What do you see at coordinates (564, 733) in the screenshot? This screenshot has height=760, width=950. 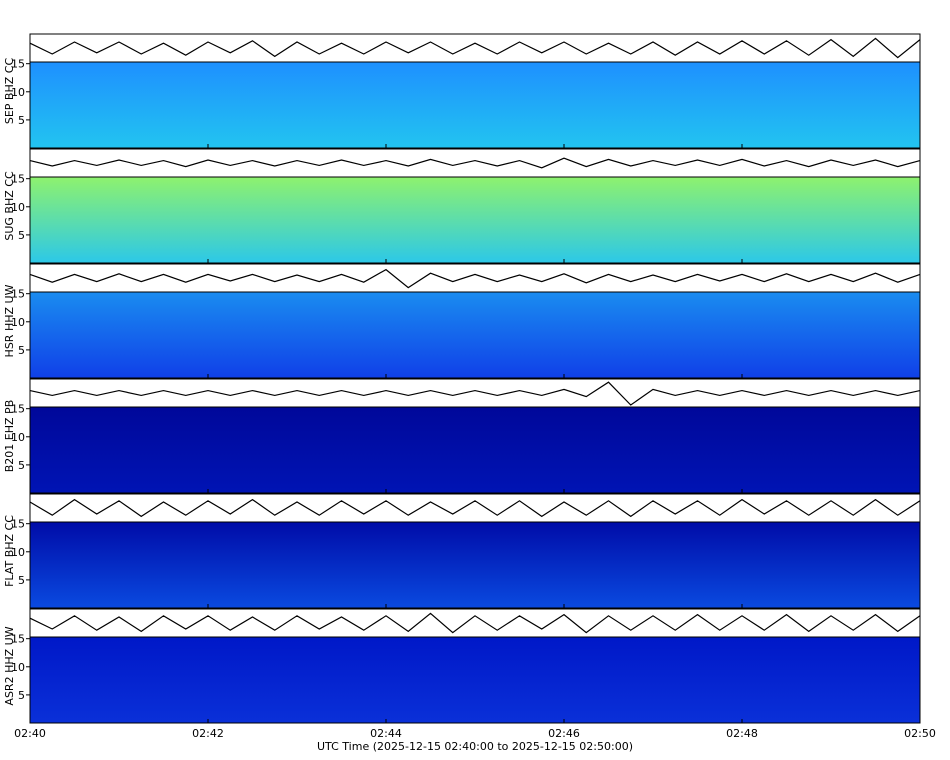 I see `x-tick-label: 02:46` at bounding box center [564, 733].